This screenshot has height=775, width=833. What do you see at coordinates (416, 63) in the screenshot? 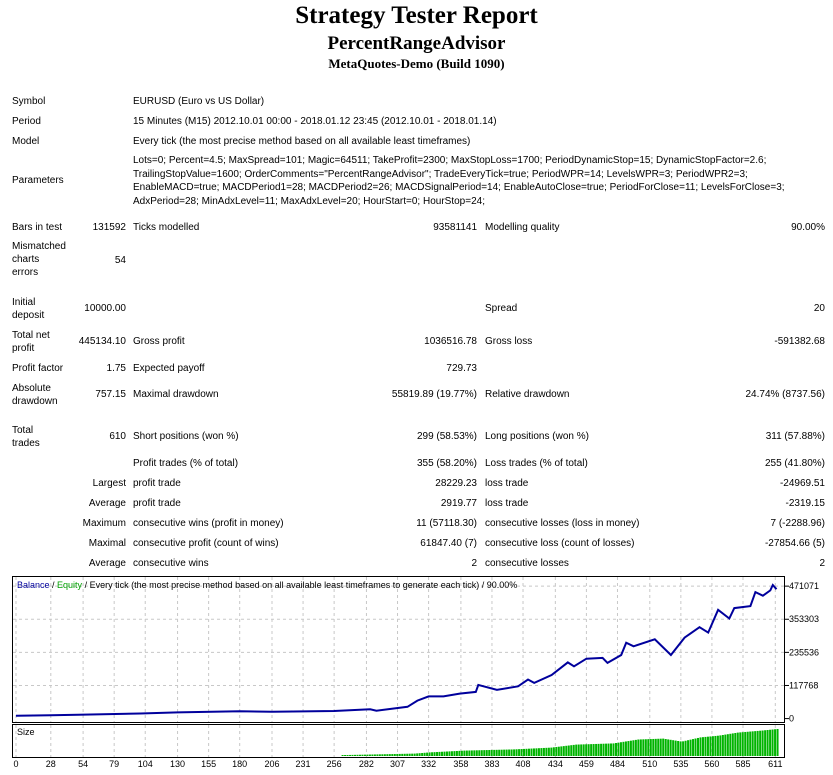
I see `server-info: MetaQuotes-Demo (Build 1090)` at bounding box center [416, 63].